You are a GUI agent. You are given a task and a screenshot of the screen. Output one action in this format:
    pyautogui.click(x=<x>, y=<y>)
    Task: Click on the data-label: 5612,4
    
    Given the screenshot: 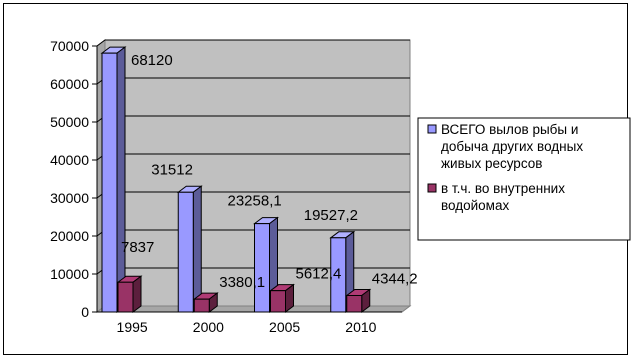 What is the action you would take?
    pyautogui.click(x=319, y=274)
    